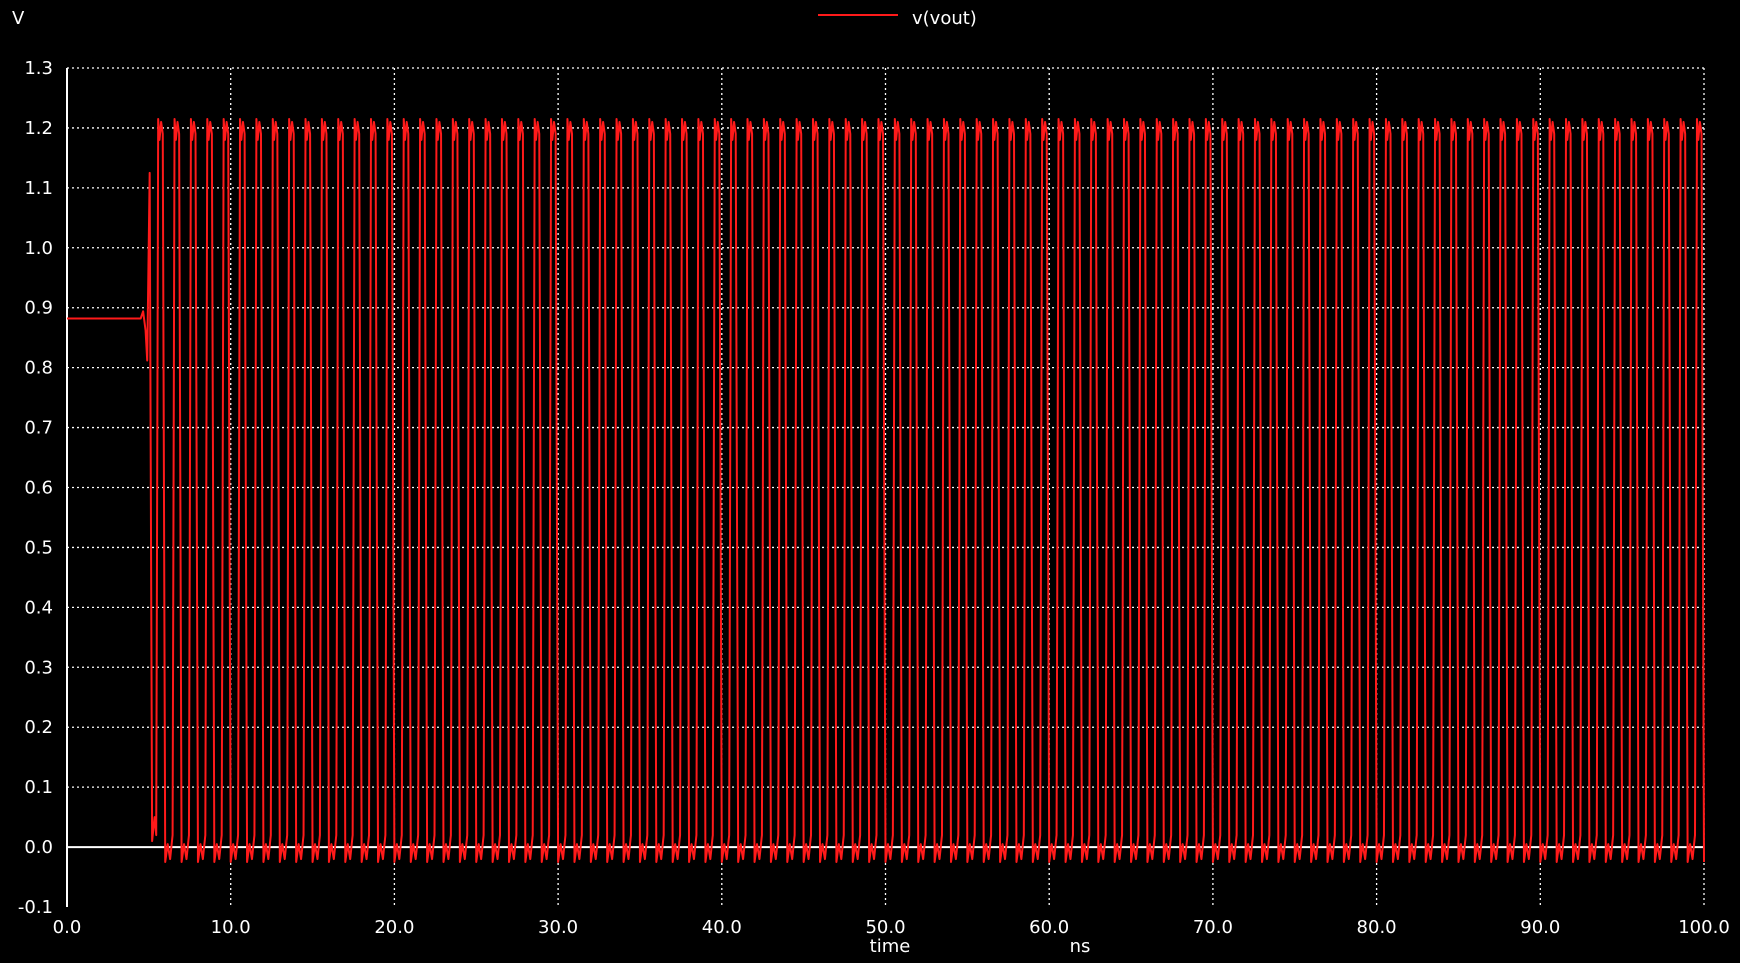 The width and height of the screenshot is (1740, 963). What do you see at coordinates (38, 308) in the screenshot?
I see `y-tick-label: 0.9` at bounding box center [38, 308].